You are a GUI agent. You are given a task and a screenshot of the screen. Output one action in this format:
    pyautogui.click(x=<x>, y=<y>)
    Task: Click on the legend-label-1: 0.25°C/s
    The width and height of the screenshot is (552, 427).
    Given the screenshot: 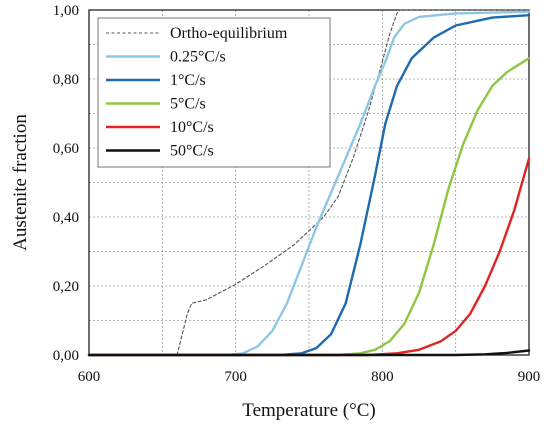 What is the action you would take?
    pyautogui.click(x=198, y=57)
    